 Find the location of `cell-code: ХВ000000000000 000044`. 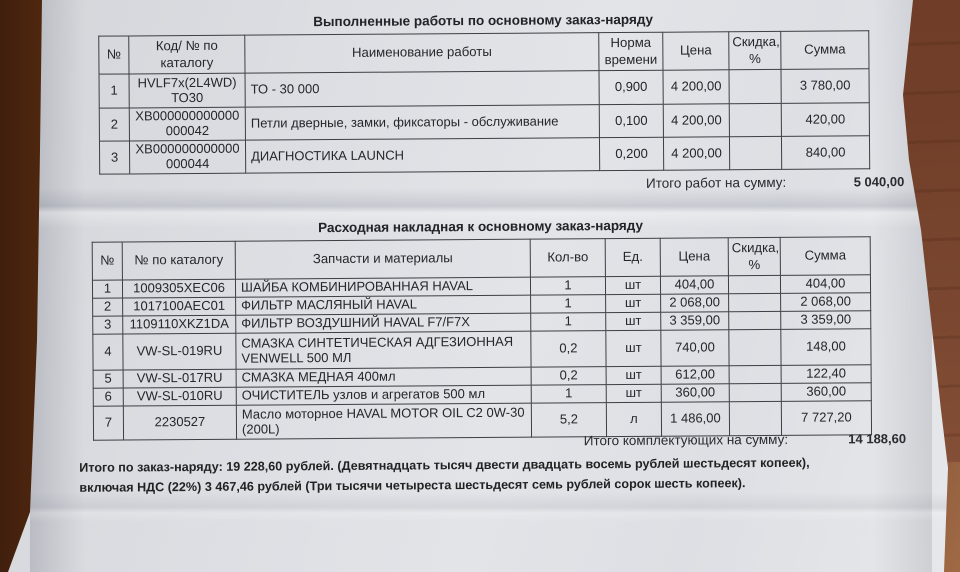

cell-code: ХВ000000000000 000044 is located at coordinates (187, 157).